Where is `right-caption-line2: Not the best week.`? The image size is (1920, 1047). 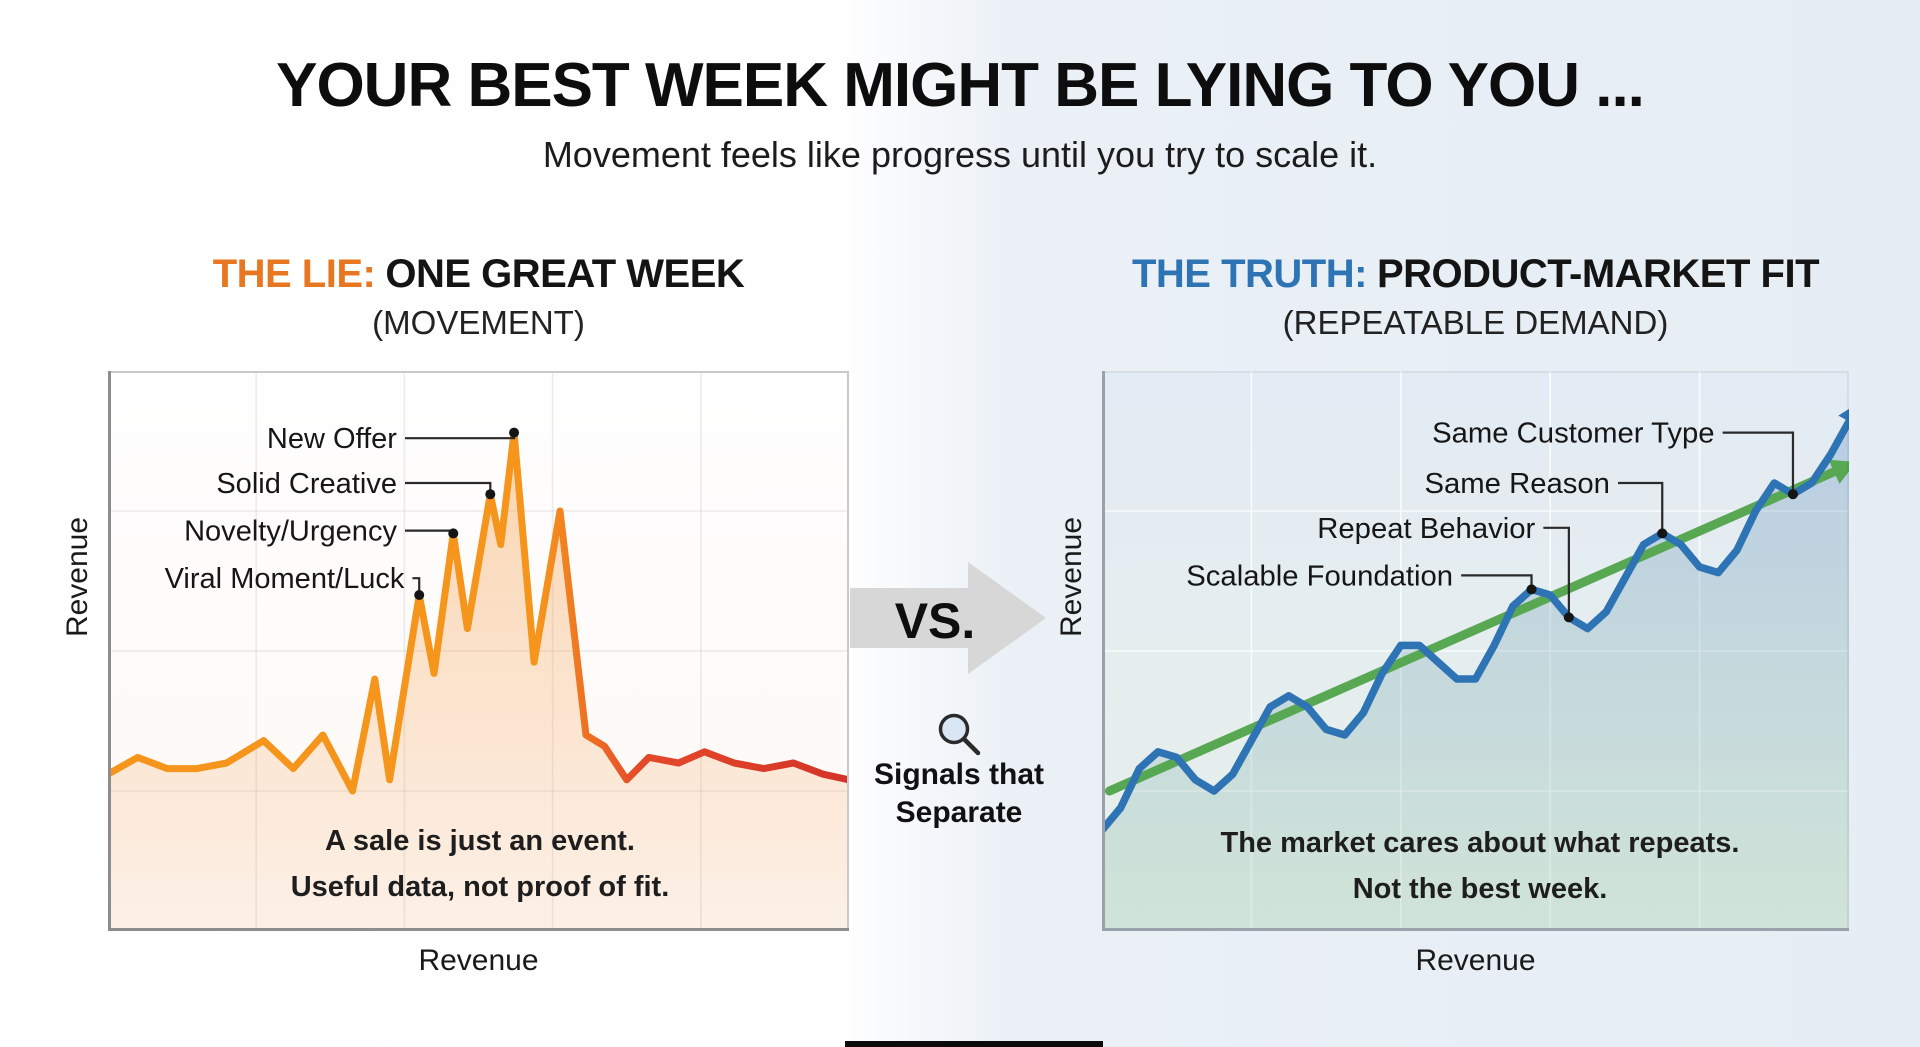 right-caption-line2: Not the best week. is located at coordinates (1480, 889).